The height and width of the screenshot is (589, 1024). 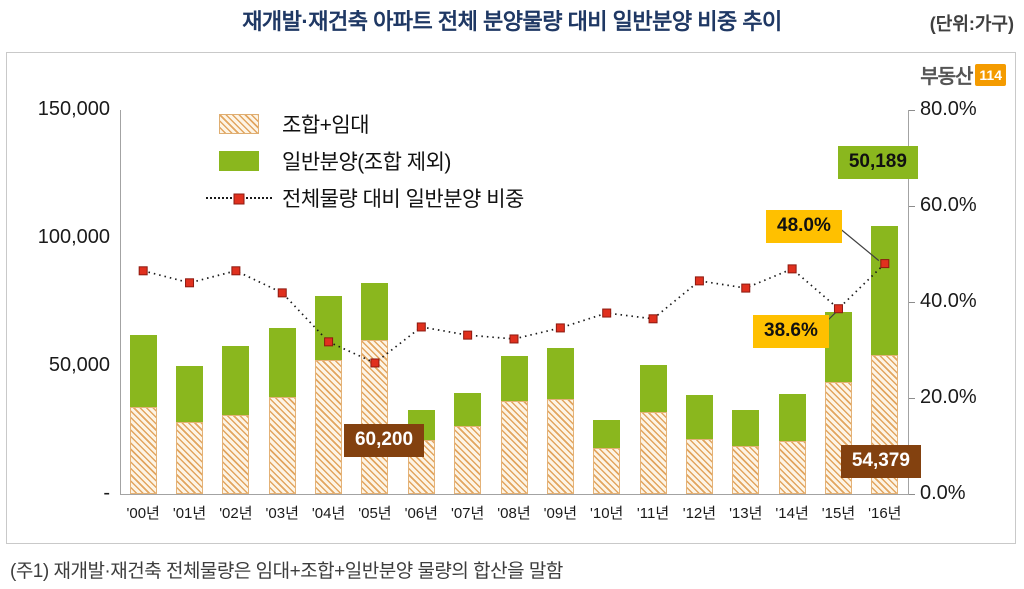 I want to click on annotation-general-2016: 50,189, so click(x=877, y=162).